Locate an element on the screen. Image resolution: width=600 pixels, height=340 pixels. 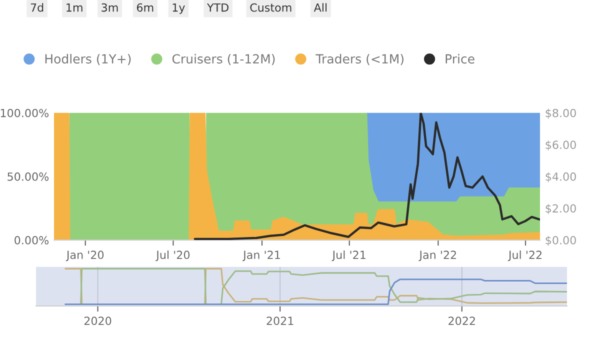
y2-tick-label: $4.00 is located at coordinates (561, 177).